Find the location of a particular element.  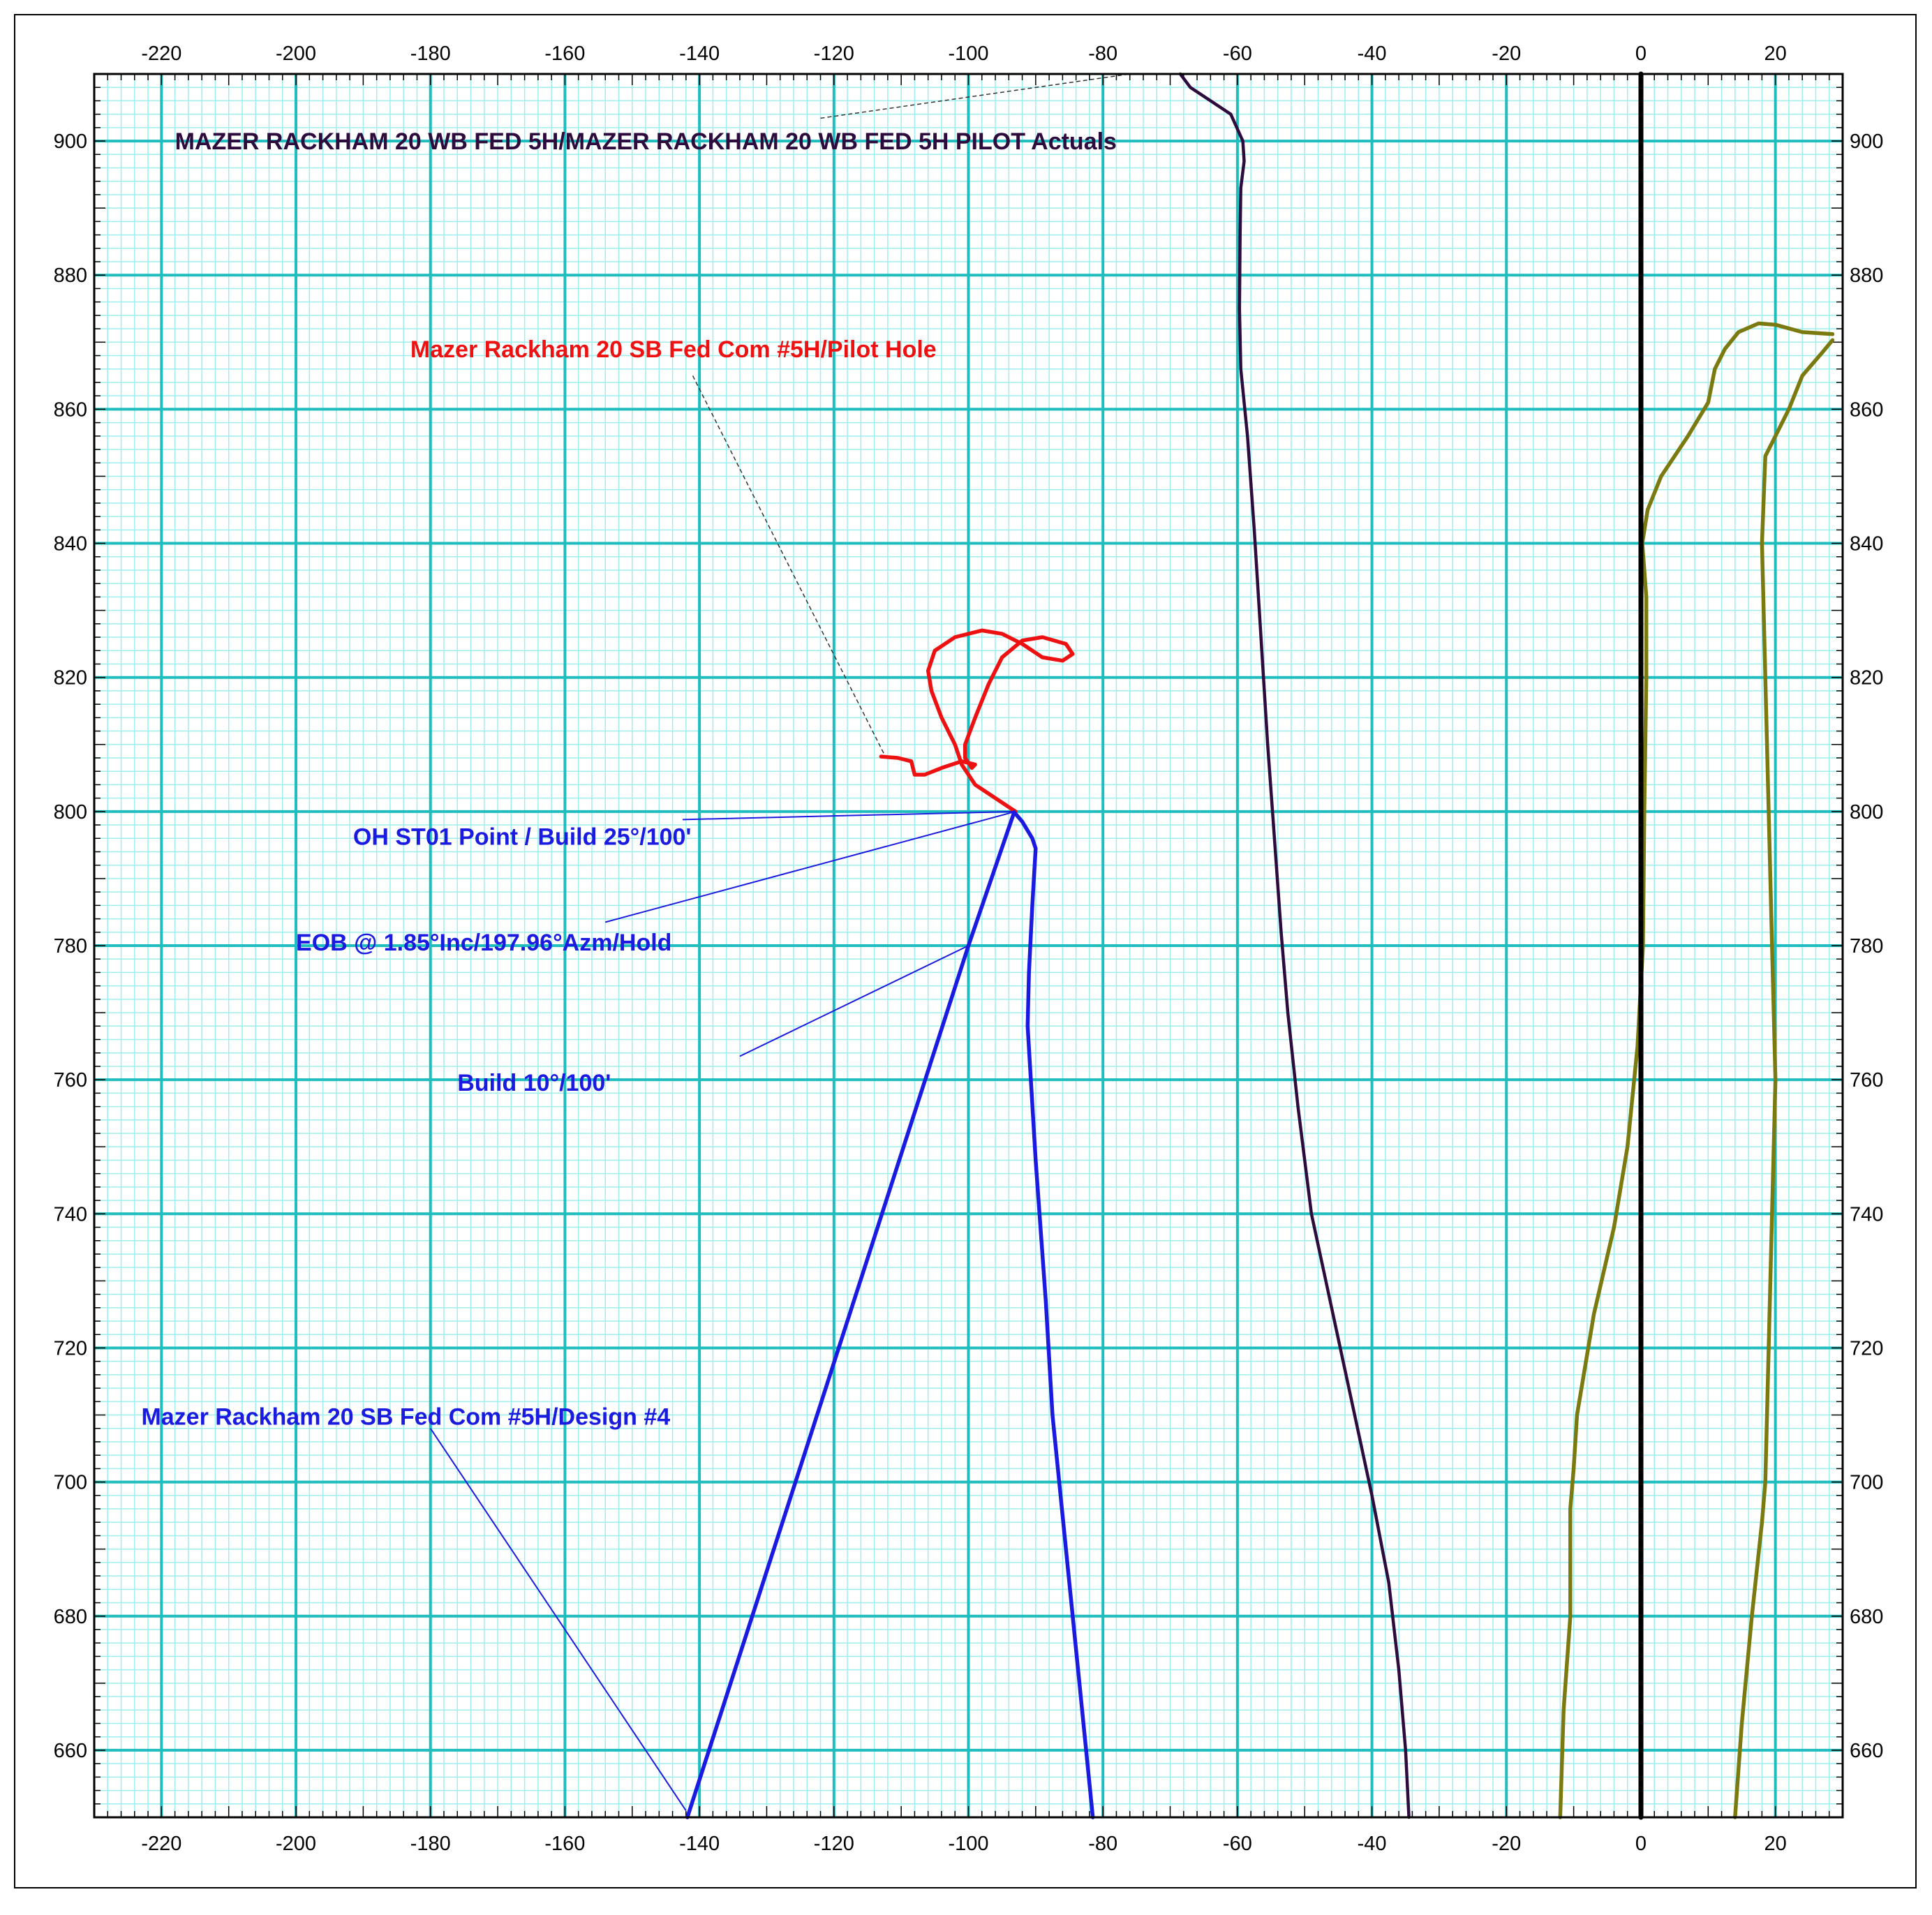

y-tick-label-left: 780 is located at coordinates (70, 946).